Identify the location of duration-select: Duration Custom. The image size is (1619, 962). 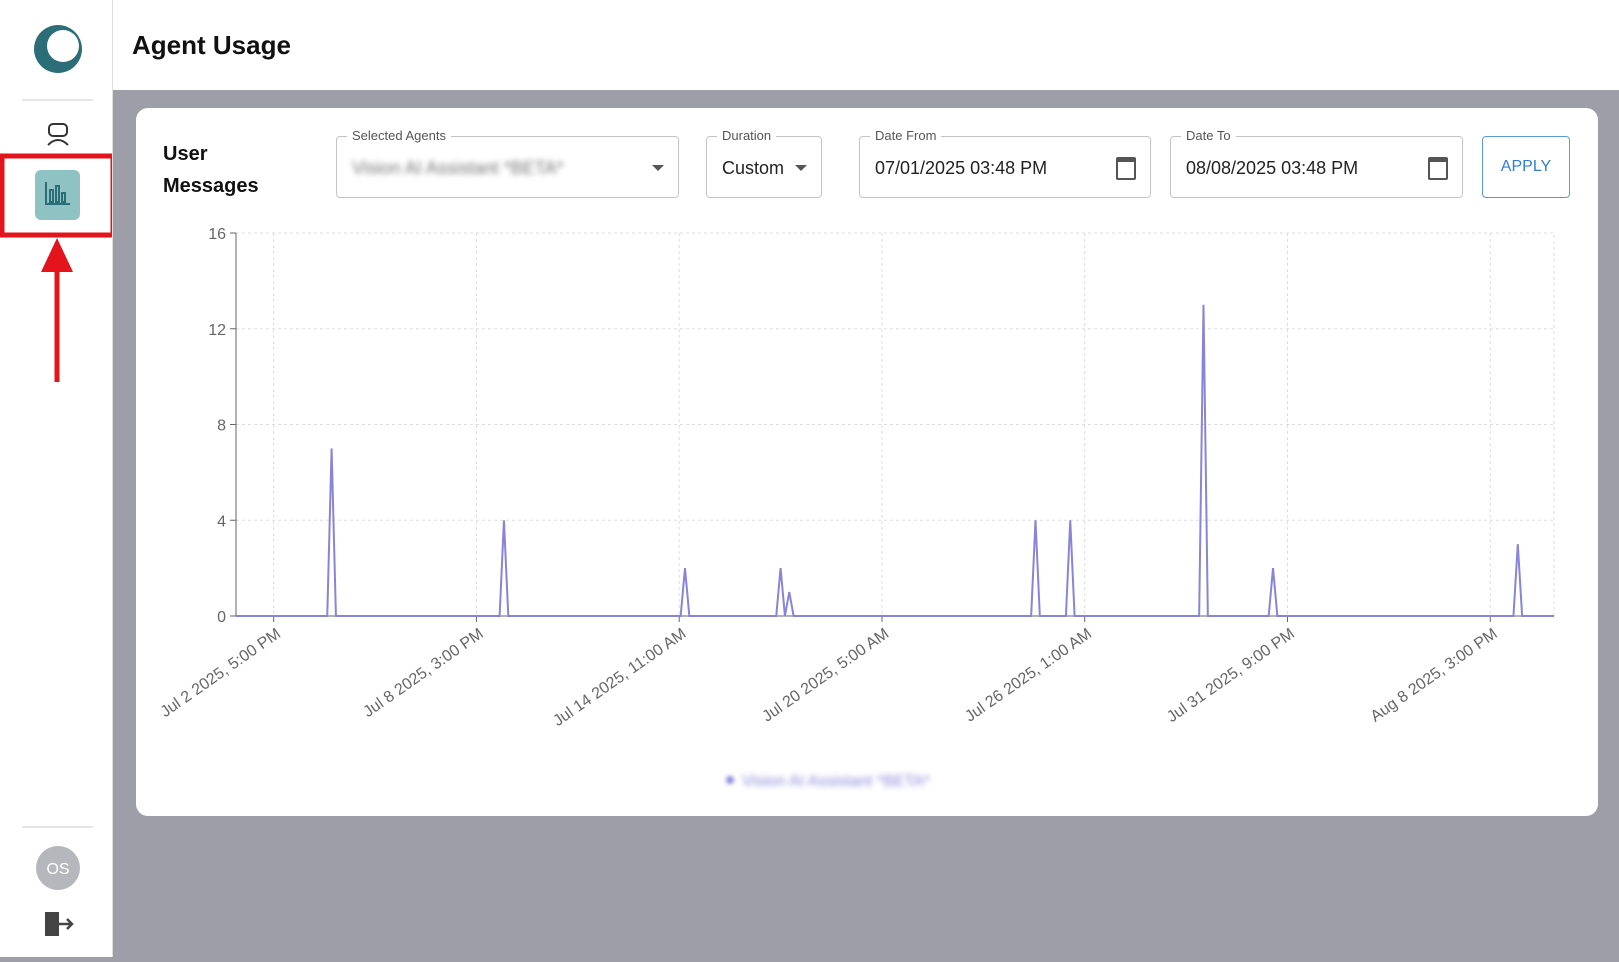
(764, 163).